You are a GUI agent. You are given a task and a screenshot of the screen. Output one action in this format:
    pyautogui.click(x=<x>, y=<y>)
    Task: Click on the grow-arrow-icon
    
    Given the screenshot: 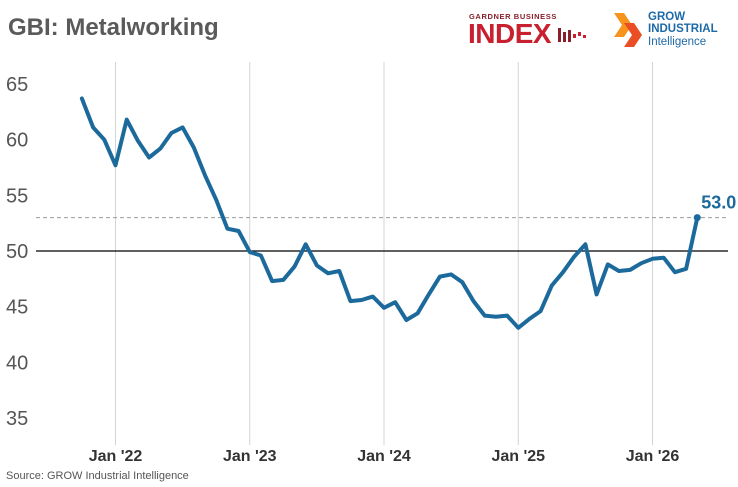 What is the action you would take?
    pyautogui.click(x=628, y=30)
    